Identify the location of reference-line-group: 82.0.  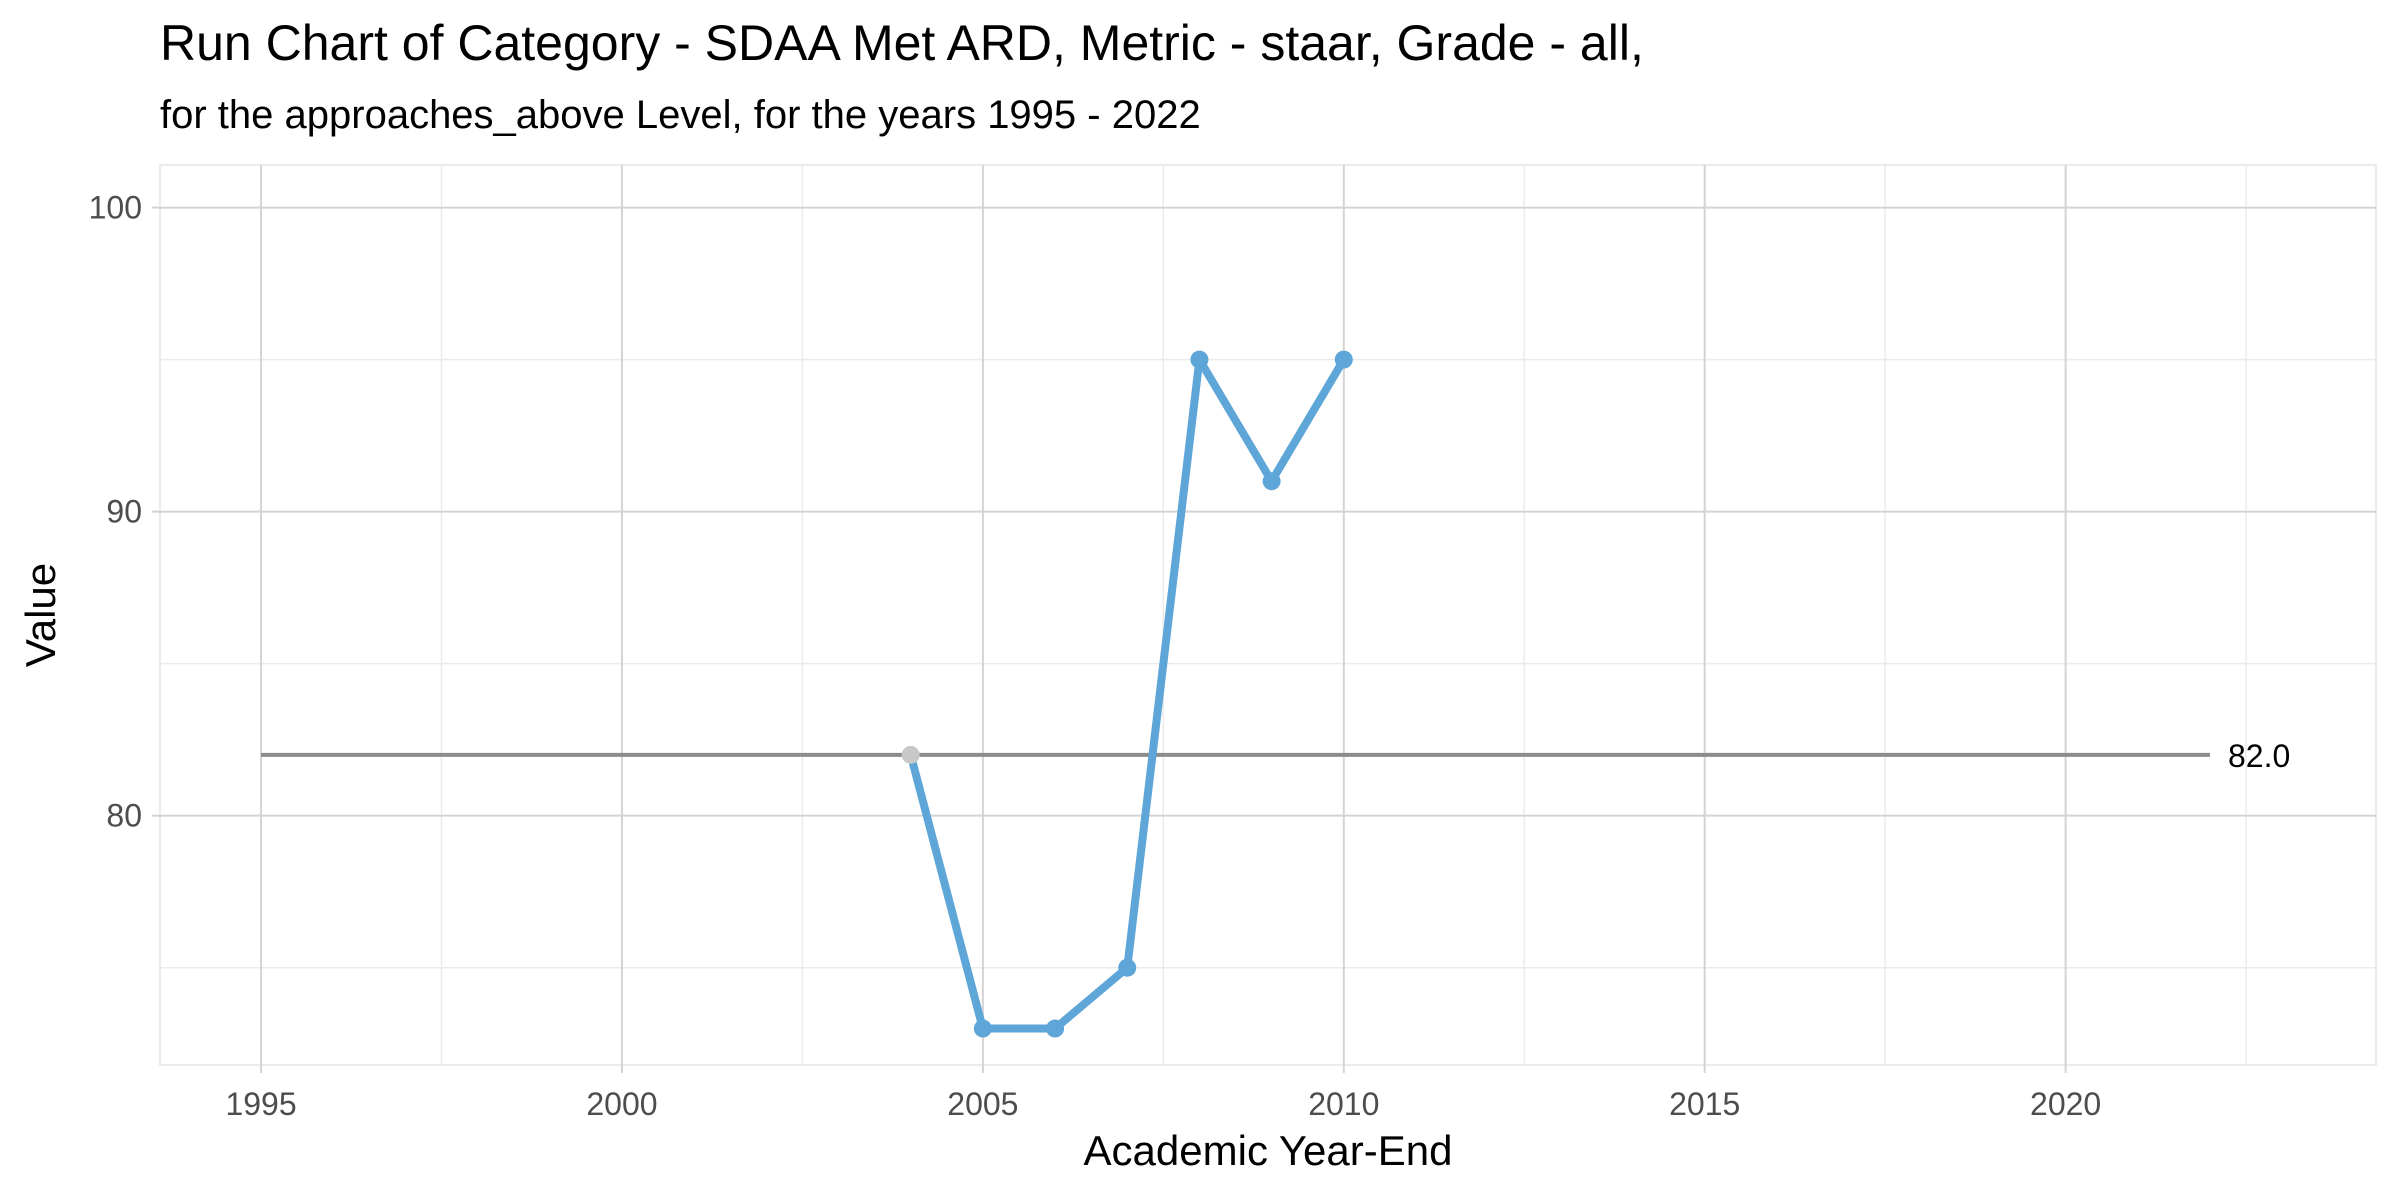
(1275, 756).